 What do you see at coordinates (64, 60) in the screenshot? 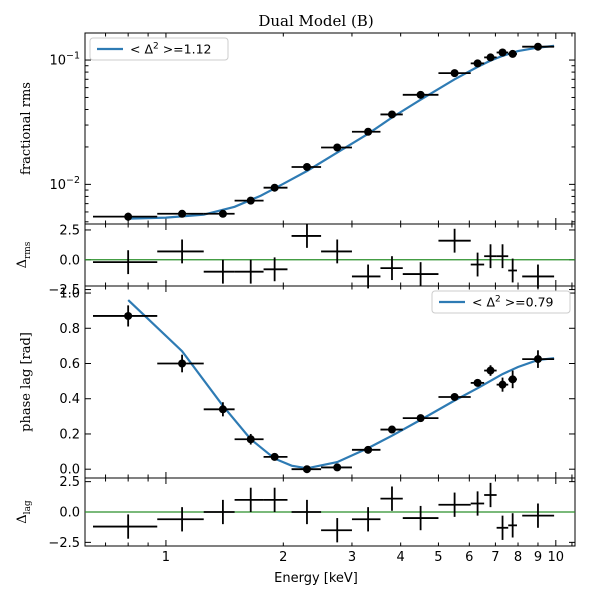
I see `panel-rms-y-tick-label: 10⁻¹` at bounding box center [64, 60].